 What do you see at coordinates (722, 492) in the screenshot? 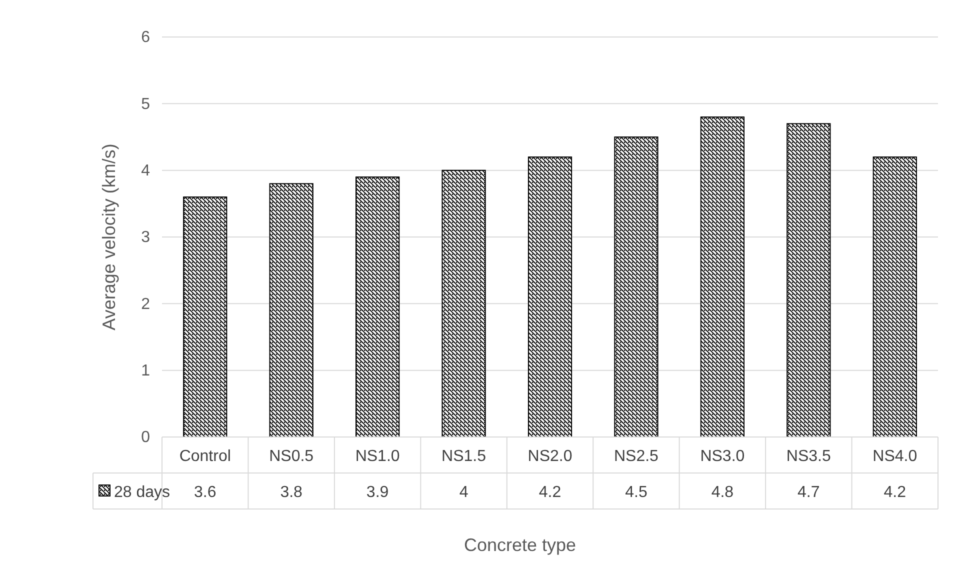
I see `data-label: 4.8` at bounding box center [722, 492].